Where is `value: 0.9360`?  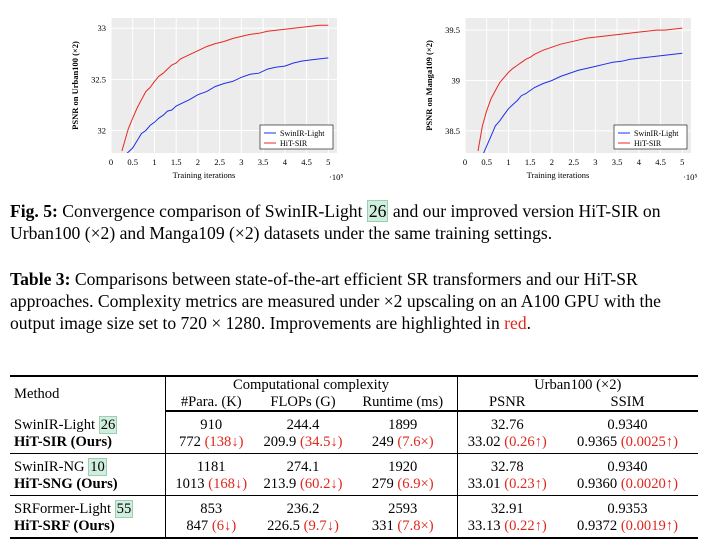
value: 0.9360 is located at coordinates (597, 483).